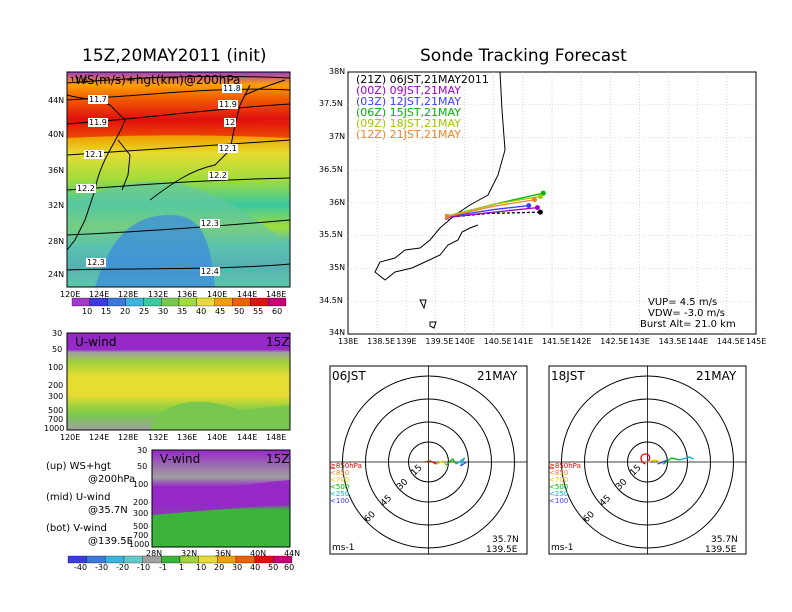 This screenshot has width=792, height=612. What do you see at coordinates (218, 175) in the screenshot?
I see `contour-label: 12.2` at bounding box center [218, 175].